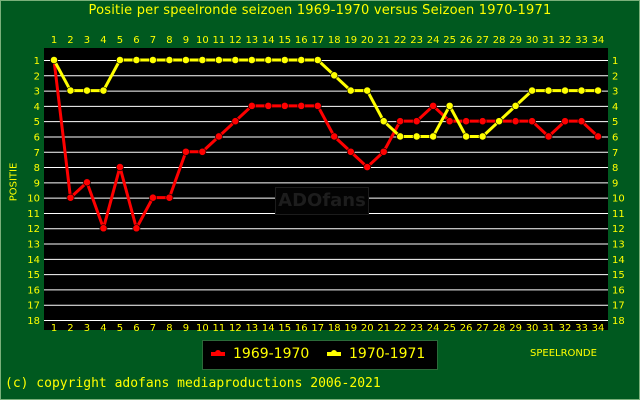  Describe the element at coordinates (169, 328) in the screenshot. I see `x-tick-label: 8` at that location.